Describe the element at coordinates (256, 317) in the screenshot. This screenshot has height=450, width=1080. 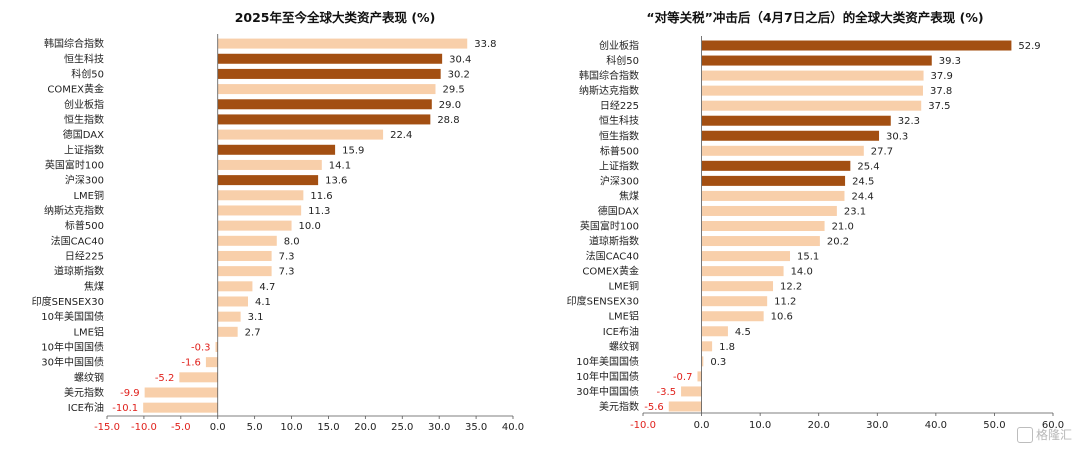
I see `data-label-18: 3.1` at that location.